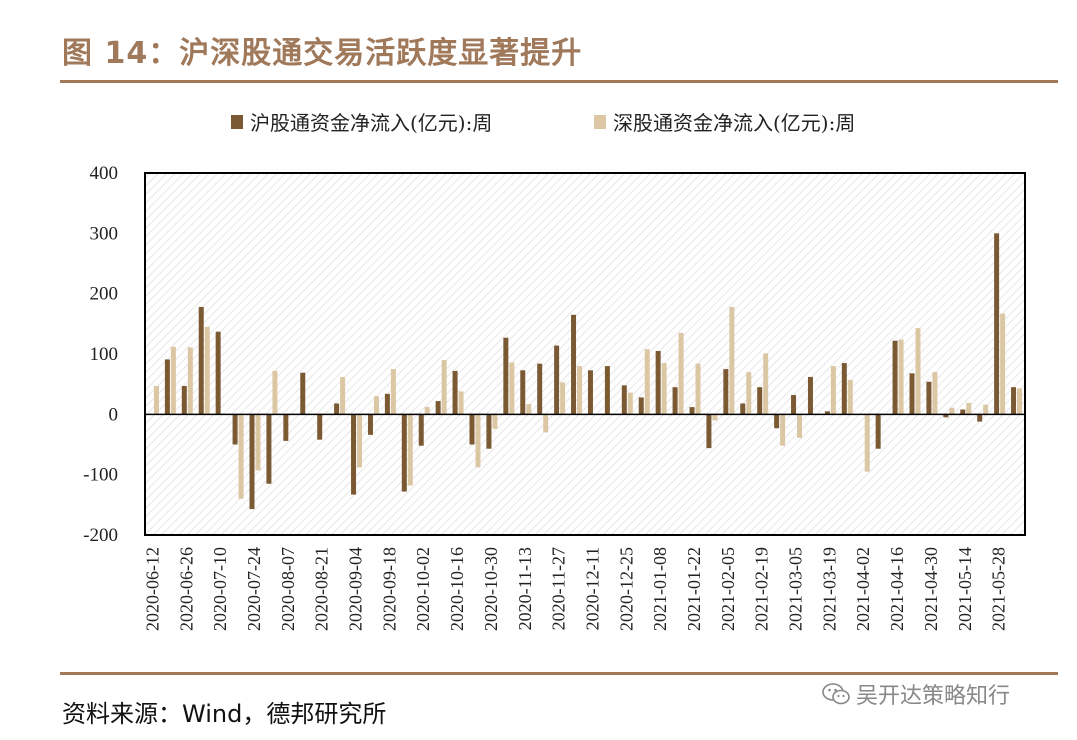 The image size is (1077, 740). What do you see at coordinates (728, 589) in the screenshot?
I see `x-tick-label: 2021-02-05` at bounding box center [728, 589].